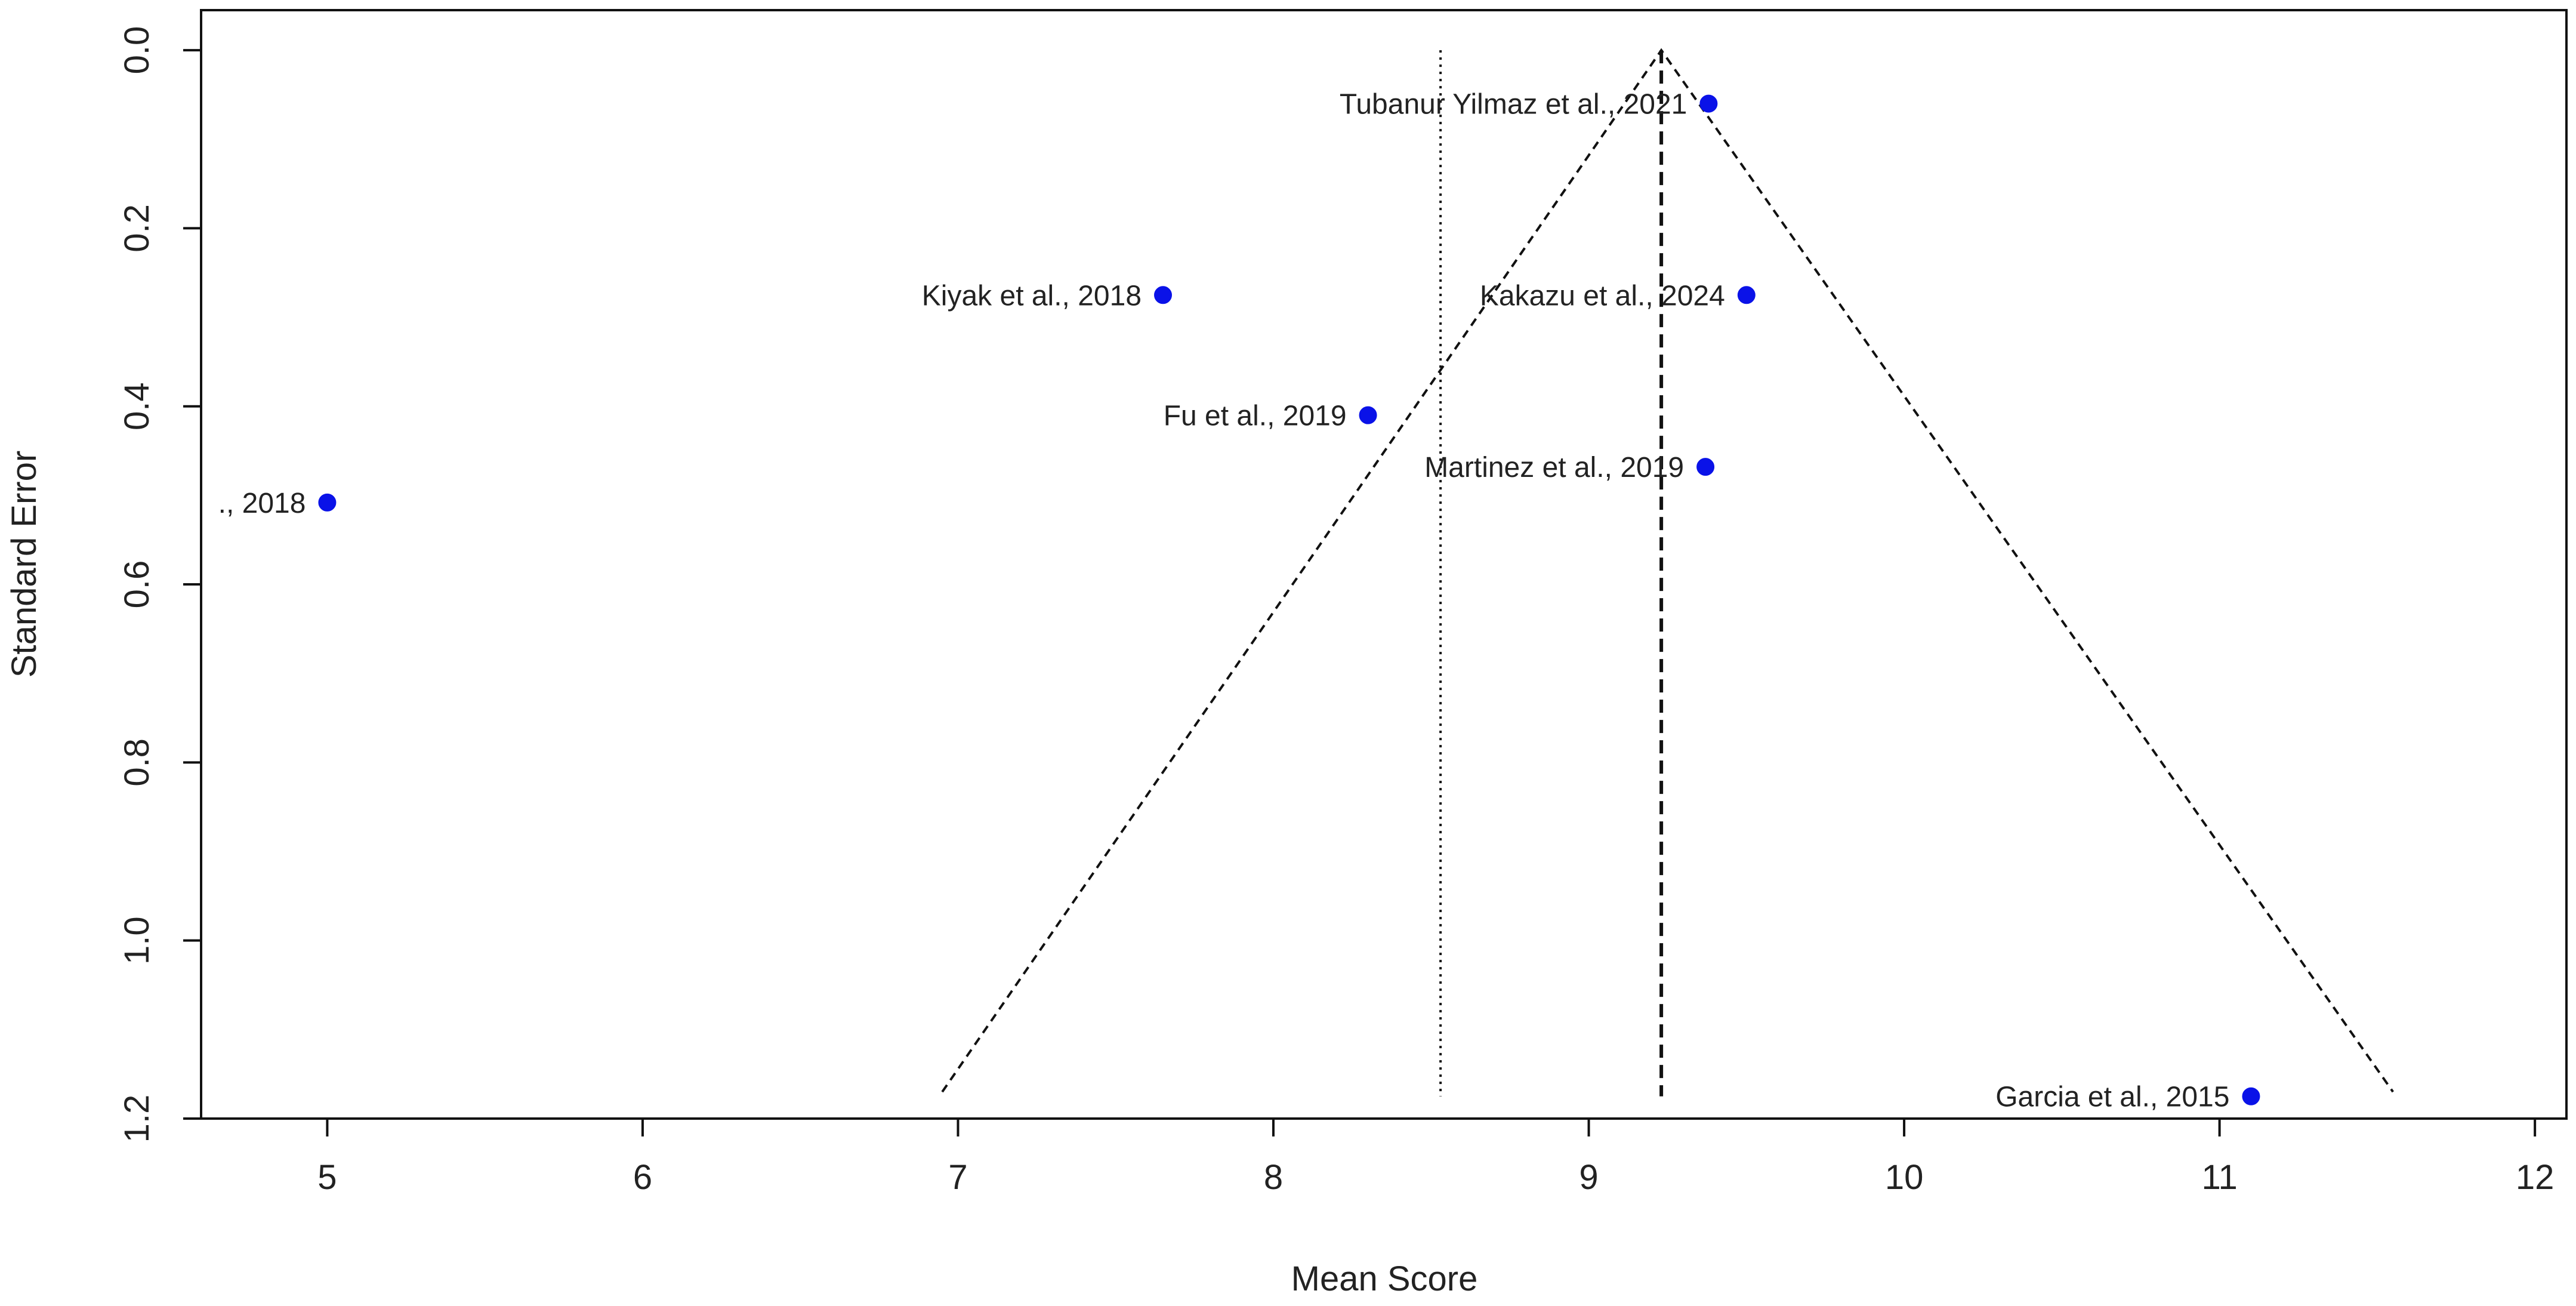  I want to click on x-tick-label: 11, so click(2220, 1177).